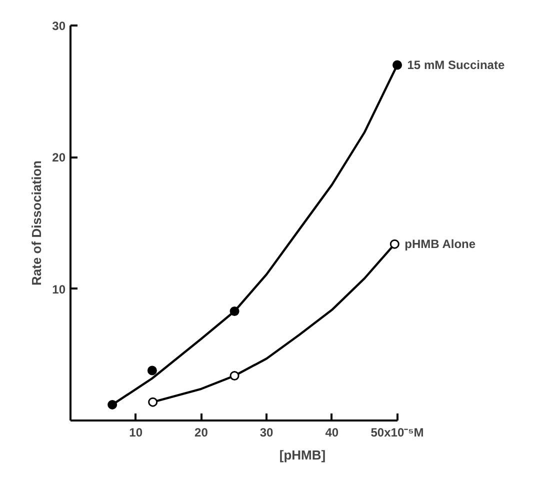  Describe the element at coordinates (456, 65) in the screenshot. I see `series-label: 15 mM Succinate` at that location.